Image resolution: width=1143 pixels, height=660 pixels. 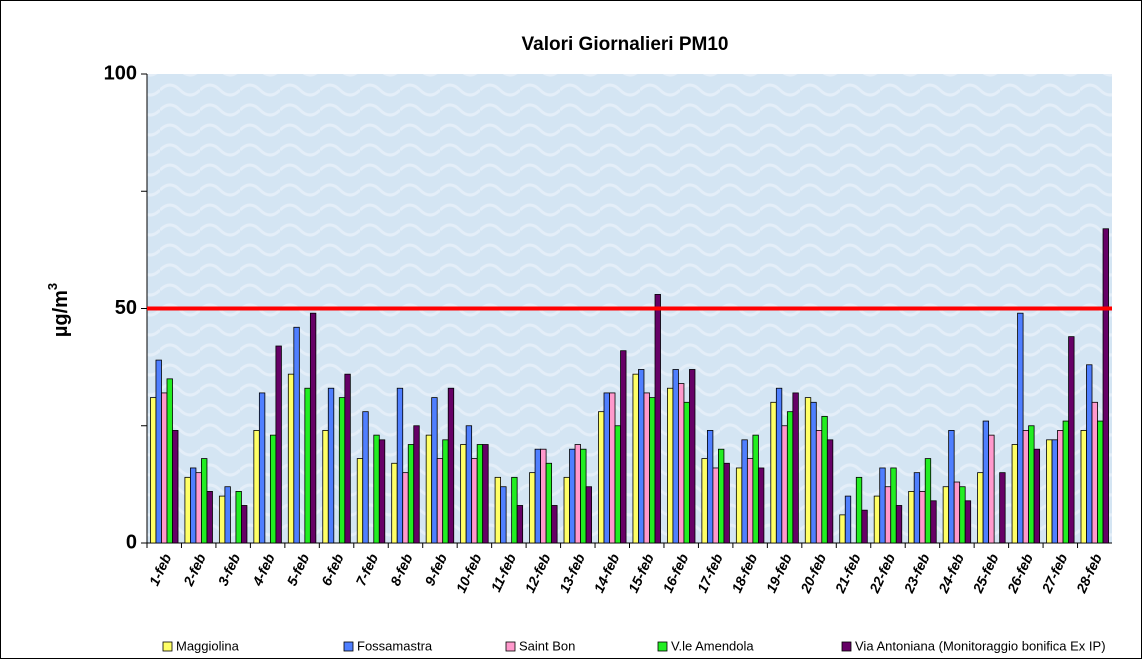 What do you see at coordinates (58, 310) in the screenshot?
I see `y-axis-label: µg/m3` at bounding box center [58, 310].